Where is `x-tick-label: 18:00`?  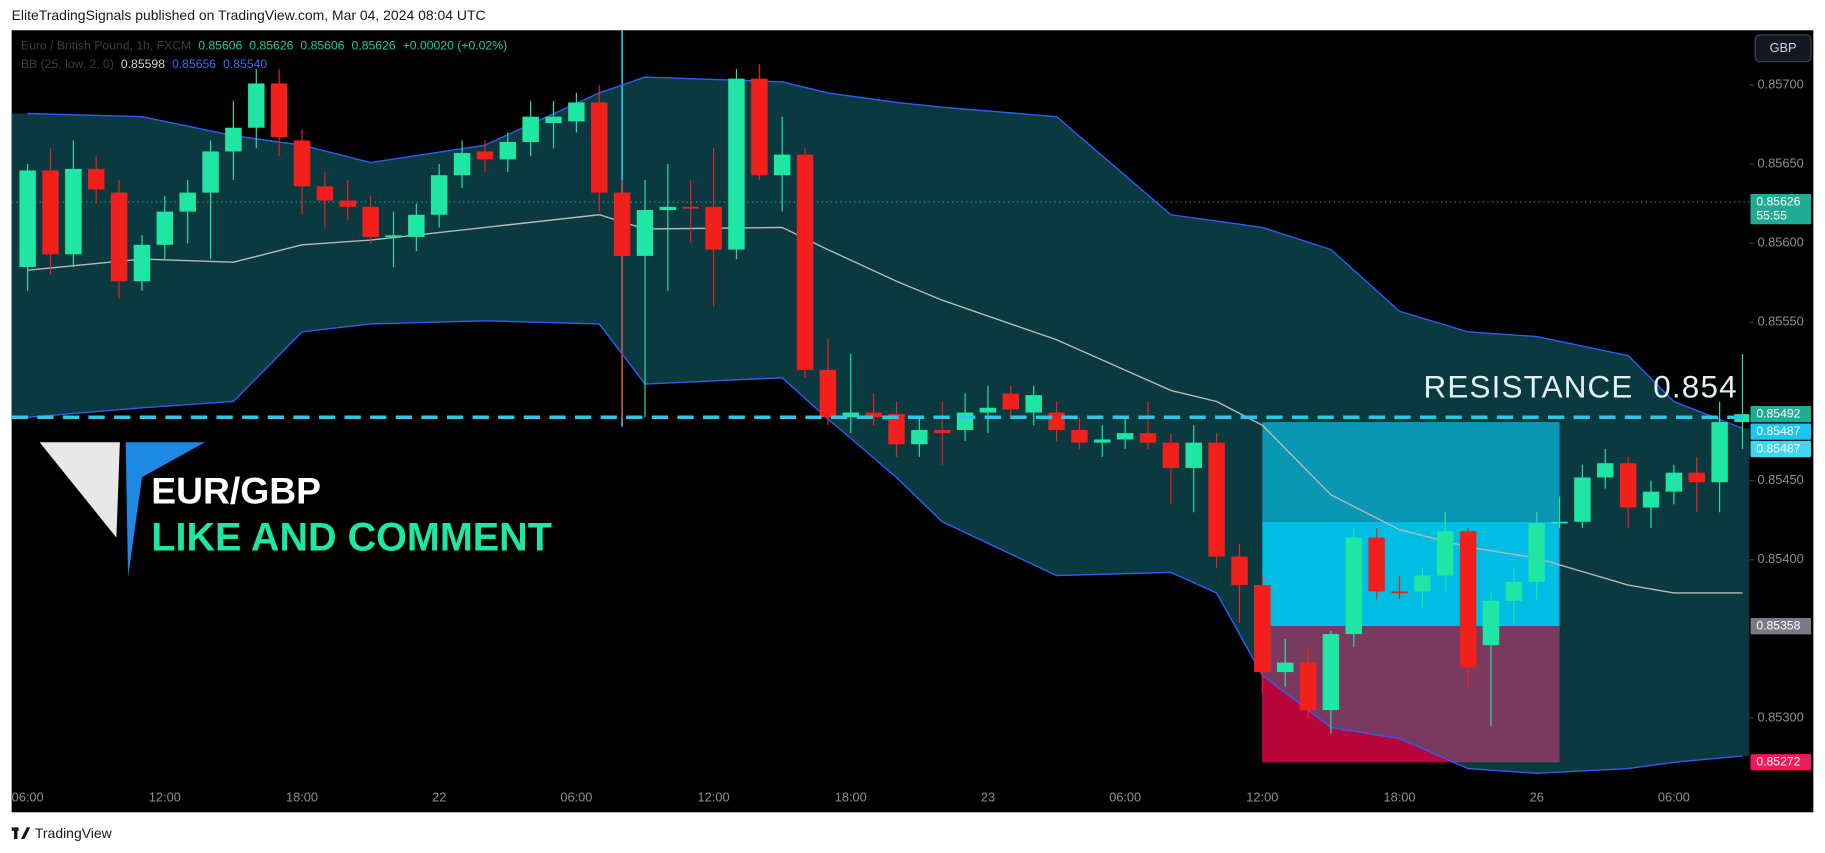
x-tick-label: 18:00 is located at coordinates (851, 797).